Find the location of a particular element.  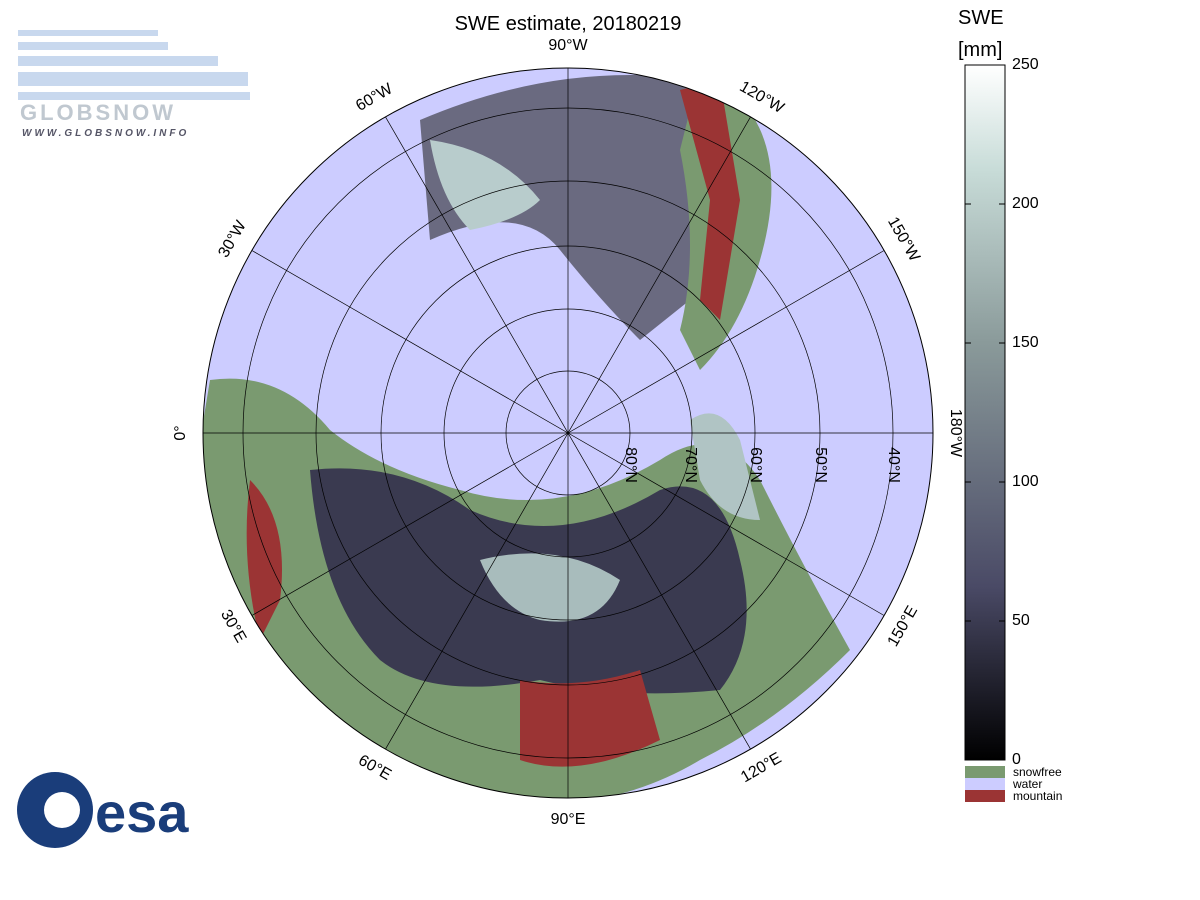

legend-label: mountain is located at coordinates (1037, 796).